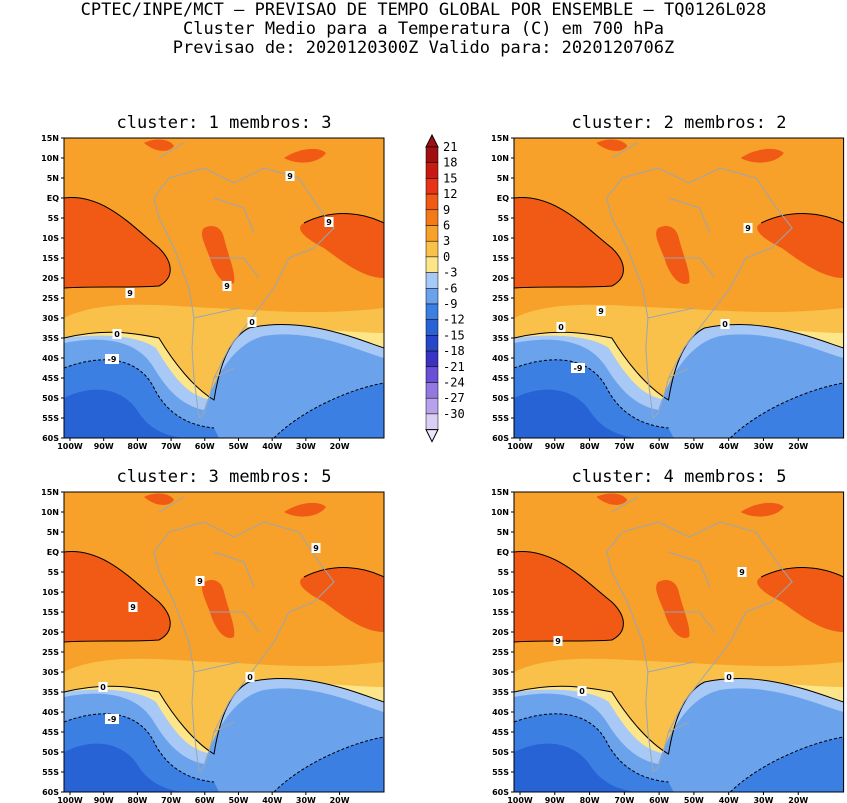  Describe the element at coordinates (224, 123) in the screenshot. I see `panel-1-title: cluster: 1 membros: 3` at that location.